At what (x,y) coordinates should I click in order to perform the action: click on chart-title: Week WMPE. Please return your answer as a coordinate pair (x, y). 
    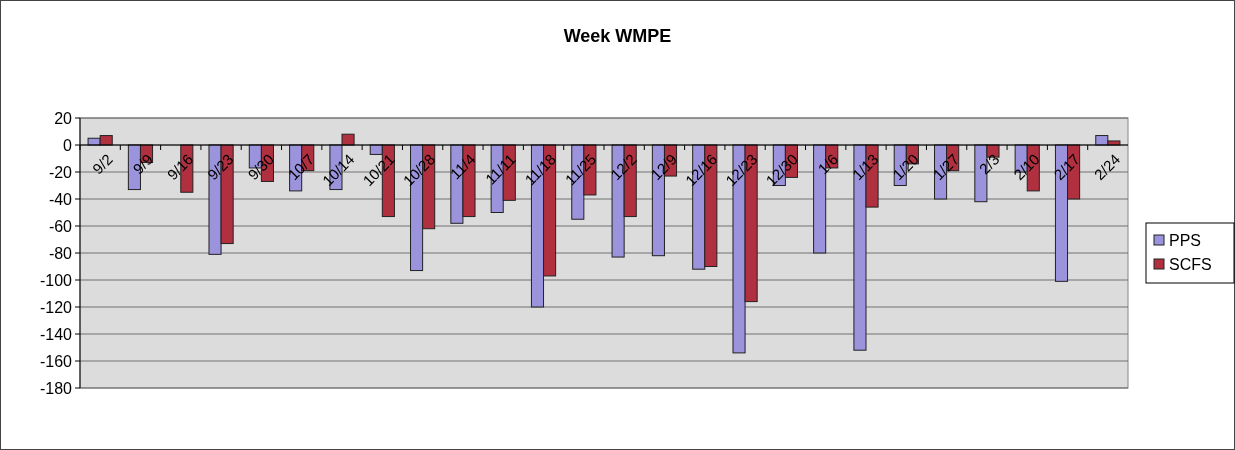
    Looking at the image, I should click on (617, 36).